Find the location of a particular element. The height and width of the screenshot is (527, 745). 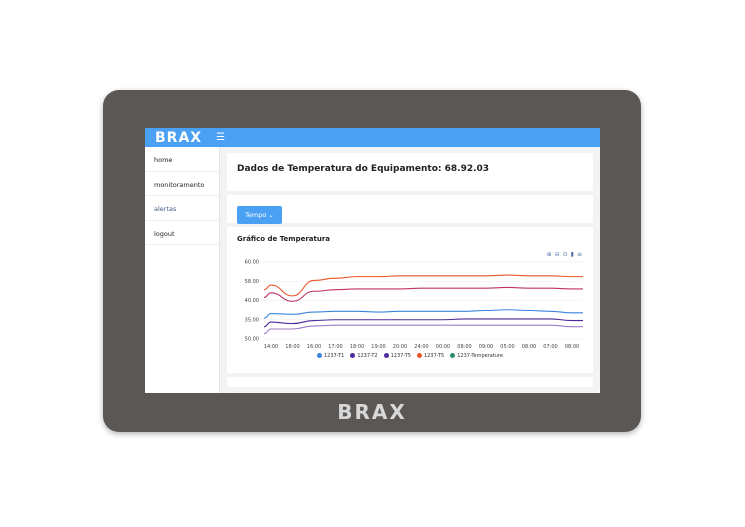

menu-icon: ≡ is located at coordinates (580, 254).